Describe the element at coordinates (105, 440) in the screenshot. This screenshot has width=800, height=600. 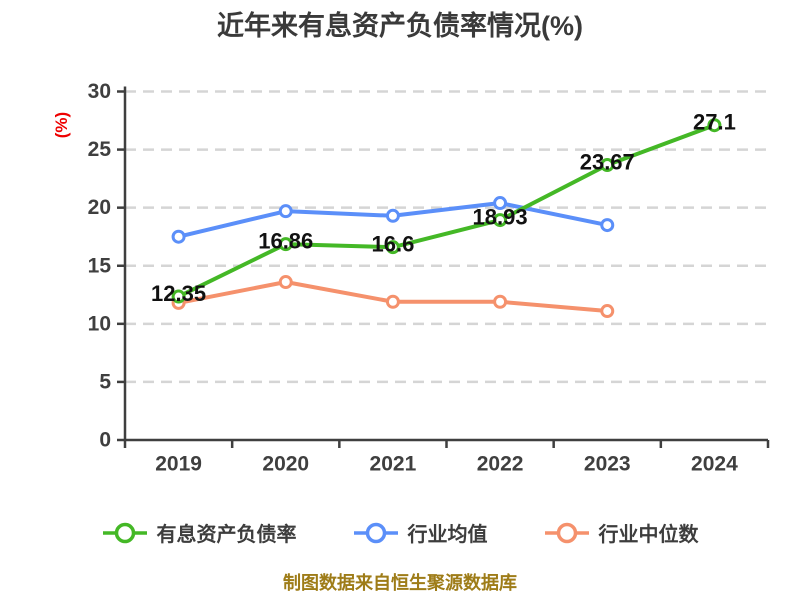
I see `y-tick-label: 0` at that location.